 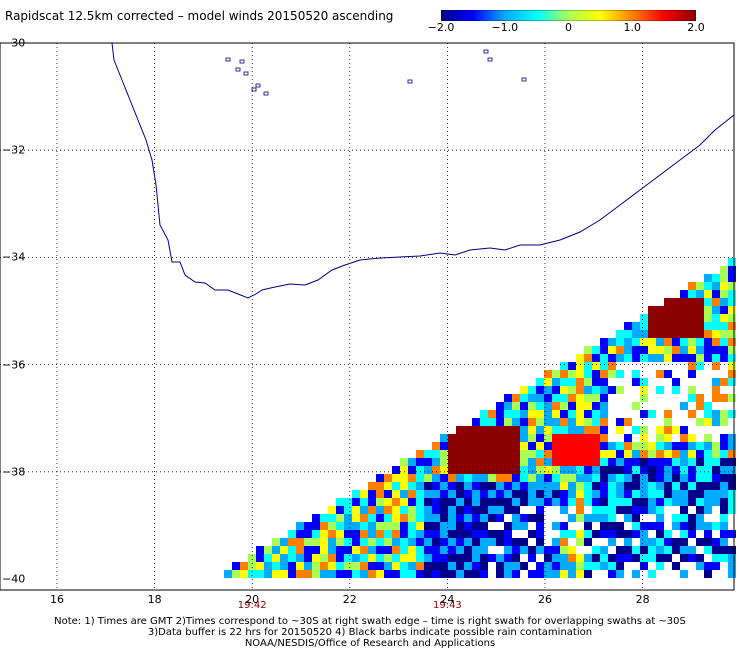 I want to click on longitude-label: 20, so click(x=252, y=599).